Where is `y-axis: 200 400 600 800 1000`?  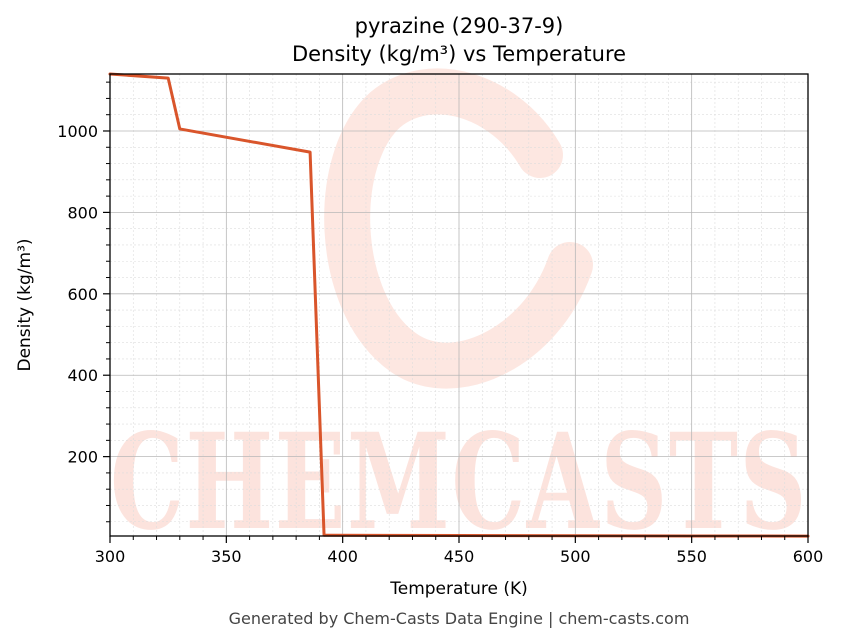 y-axis: 200 400 600 800 1000 is located at coordinates (83, 302).